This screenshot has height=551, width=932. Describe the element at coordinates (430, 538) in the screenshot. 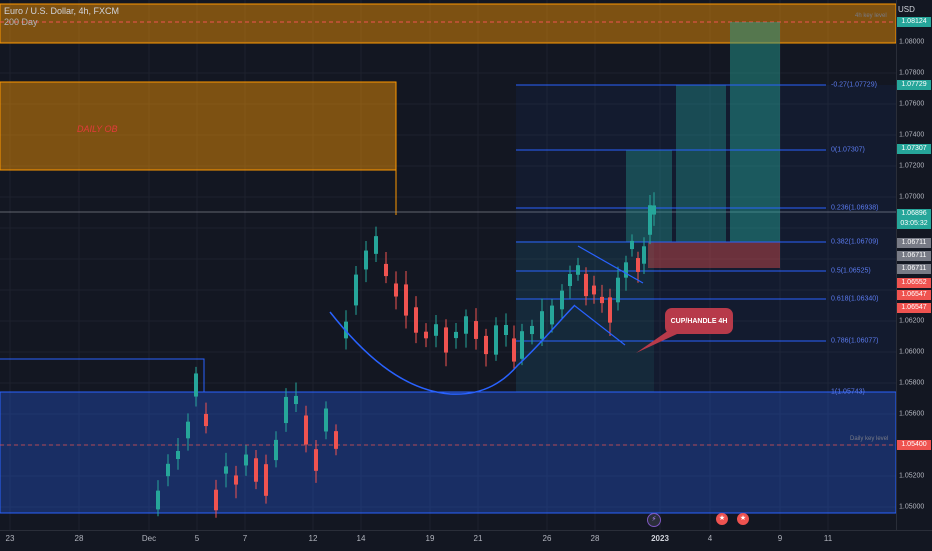

I see `time-tick: 19` at that location.